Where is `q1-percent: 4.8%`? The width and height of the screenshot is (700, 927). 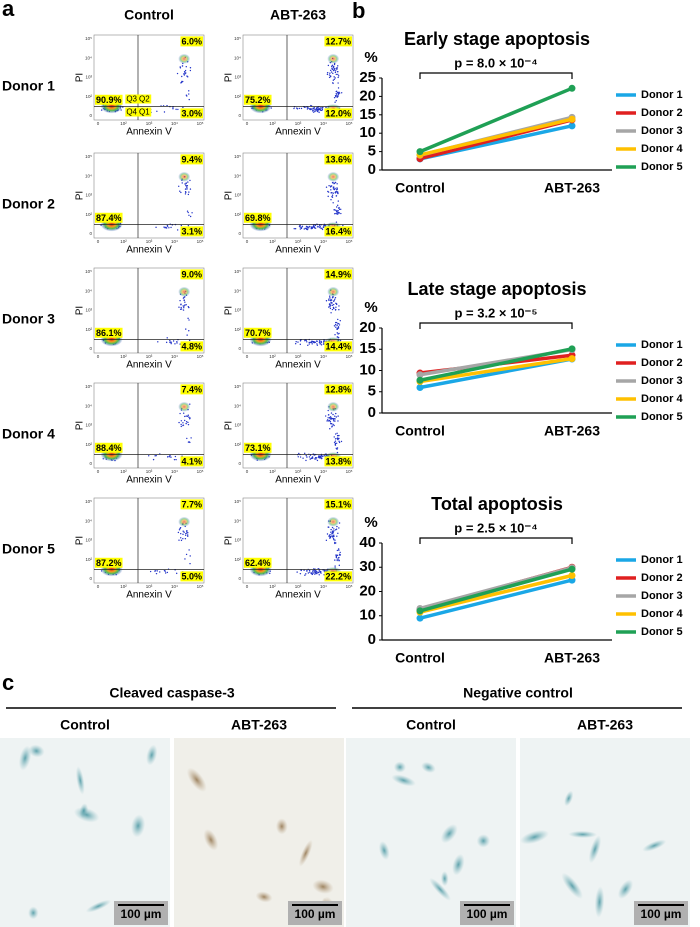 q1-percent: 4.8% is located at coordinates (191, 346).